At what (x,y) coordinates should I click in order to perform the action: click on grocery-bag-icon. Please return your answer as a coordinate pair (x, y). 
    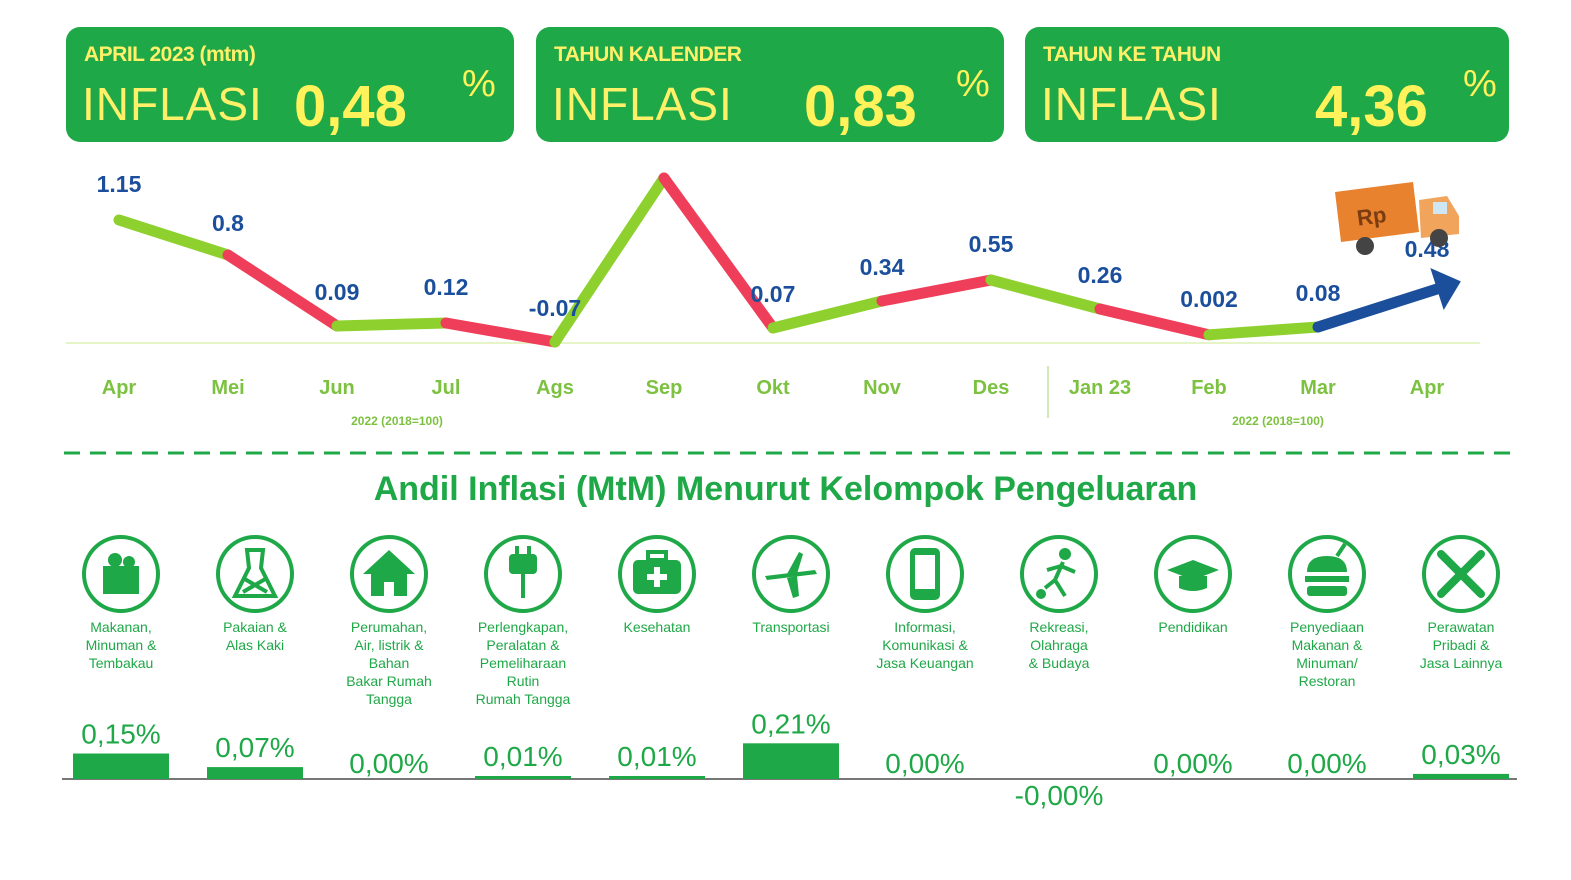
    Looking at the image, I should click on (121, 574).